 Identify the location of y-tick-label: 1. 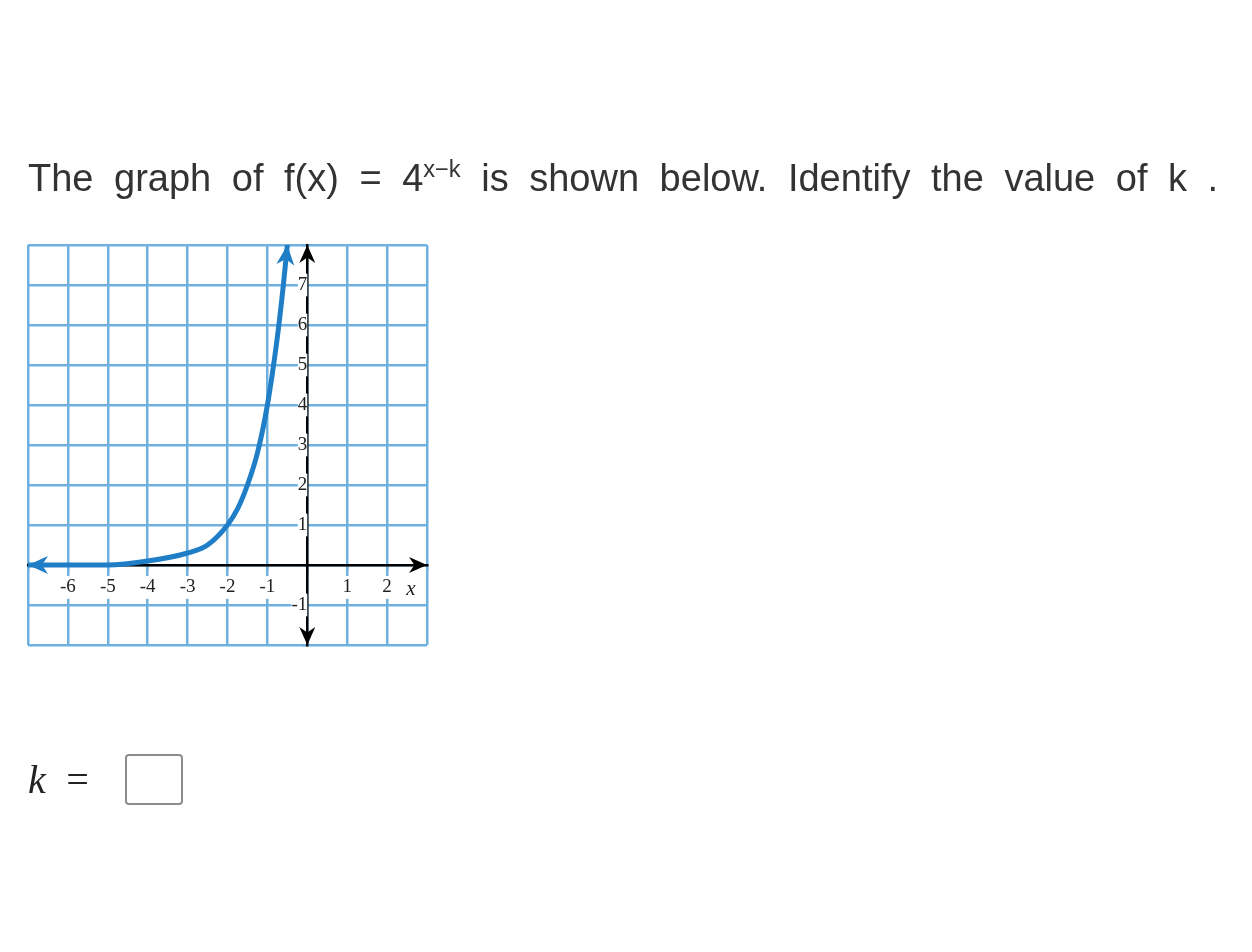
(302, 523).